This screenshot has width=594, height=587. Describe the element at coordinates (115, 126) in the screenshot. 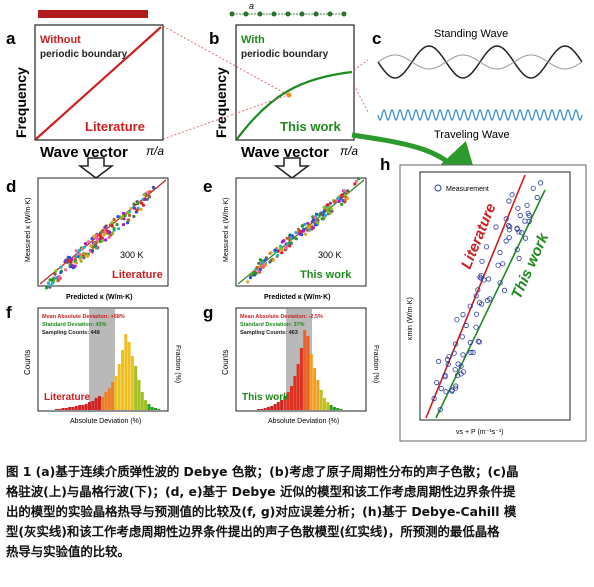

I see `curve-label: Literature` at that location.